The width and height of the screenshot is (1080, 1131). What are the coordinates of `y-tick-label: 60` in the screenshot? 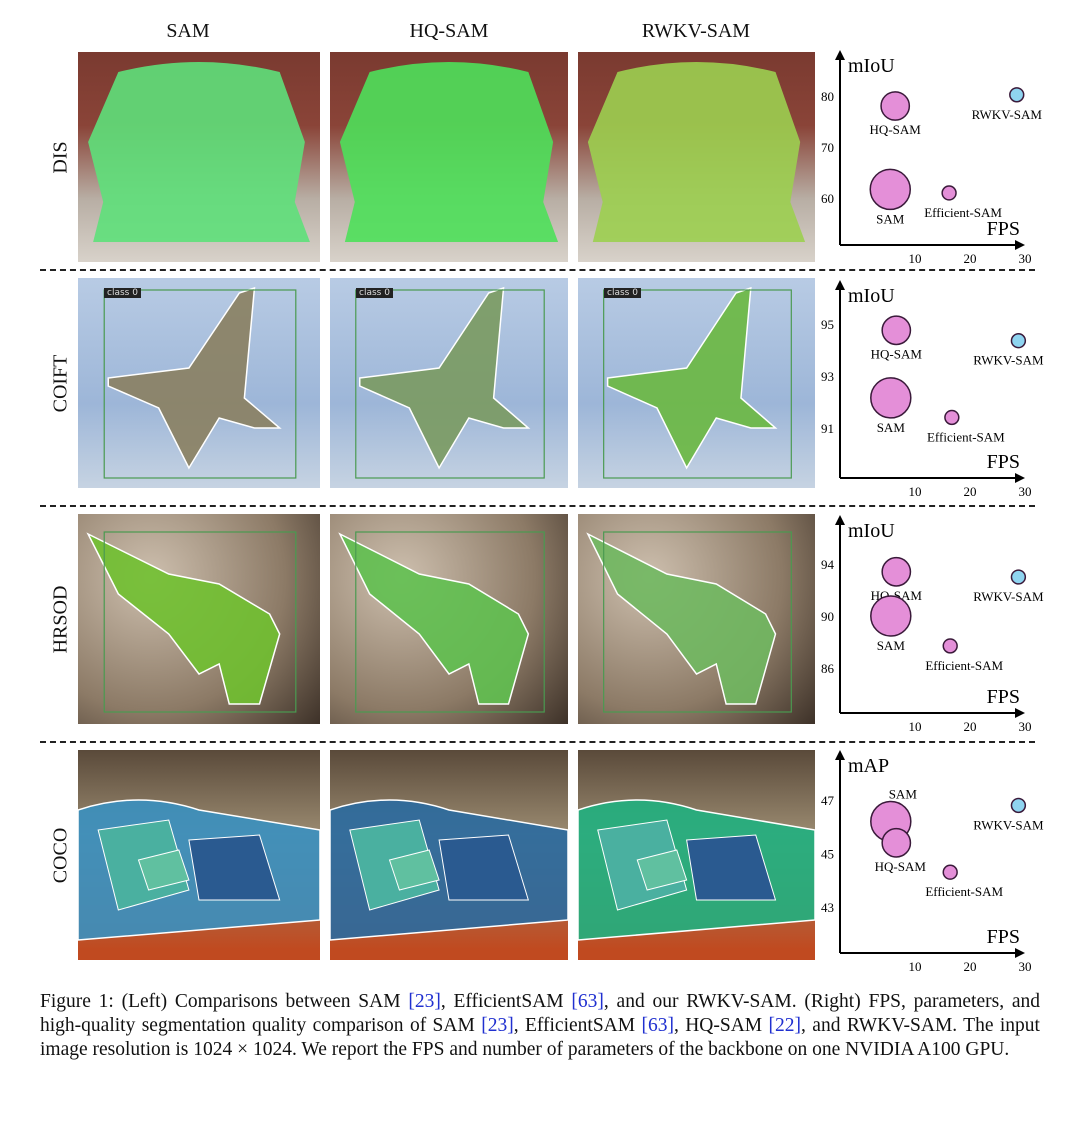 It's located at (827, 198).